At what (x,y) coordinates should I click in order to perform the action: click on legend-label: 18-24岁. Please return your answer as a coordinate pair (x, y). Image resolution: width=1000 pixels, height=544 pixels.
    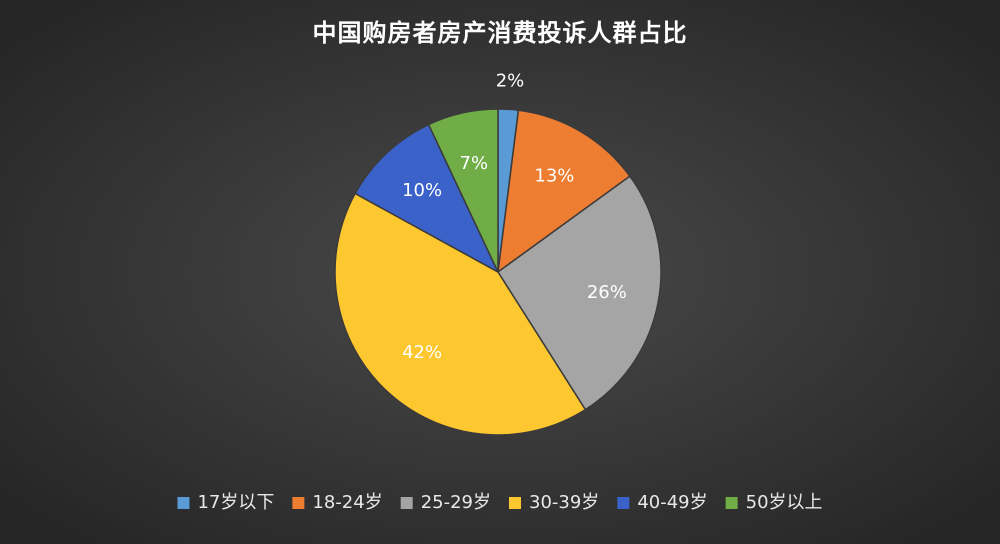
    Looking at the image, I should click on (347, 502).